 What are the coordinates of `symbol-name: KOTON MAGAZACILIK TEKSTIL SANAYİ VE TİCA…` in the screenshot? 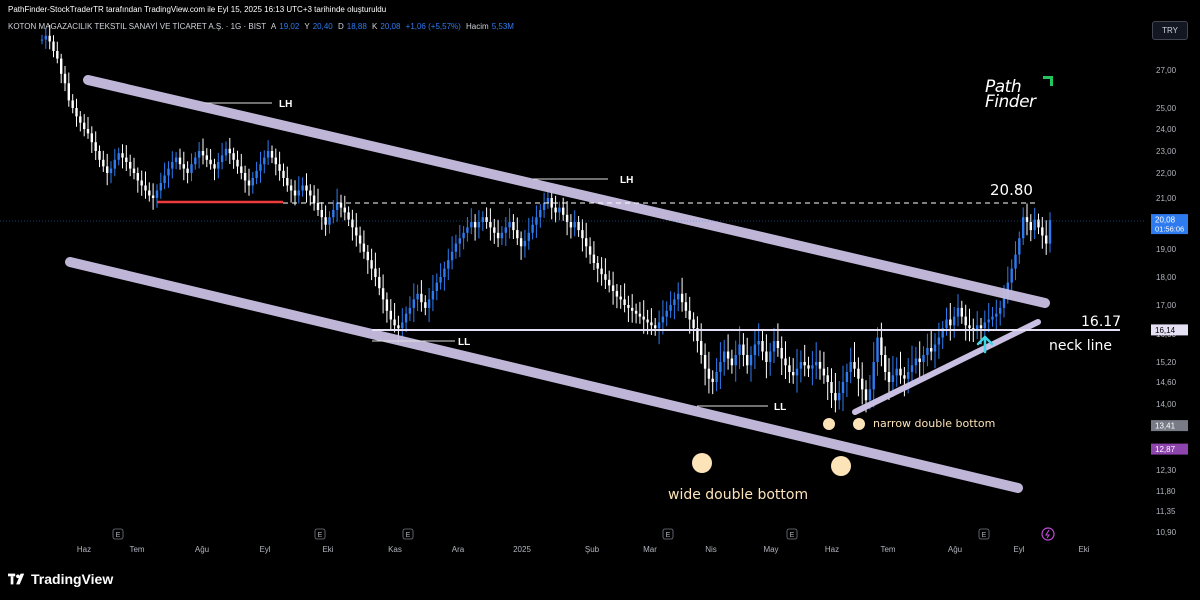 It's located at (137, 26).